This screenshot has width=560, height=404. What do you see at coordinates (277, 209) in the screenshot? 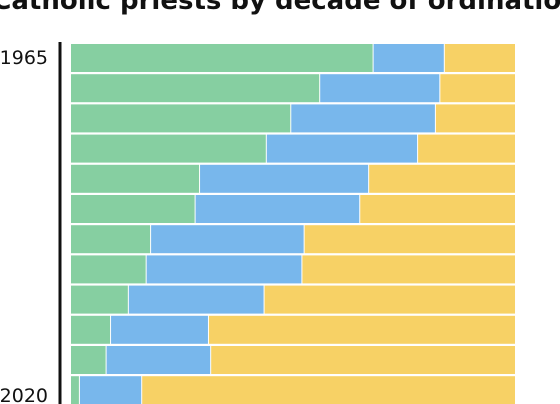
I see `bar-segment-1990-s2` at bounding box center [277, 209].